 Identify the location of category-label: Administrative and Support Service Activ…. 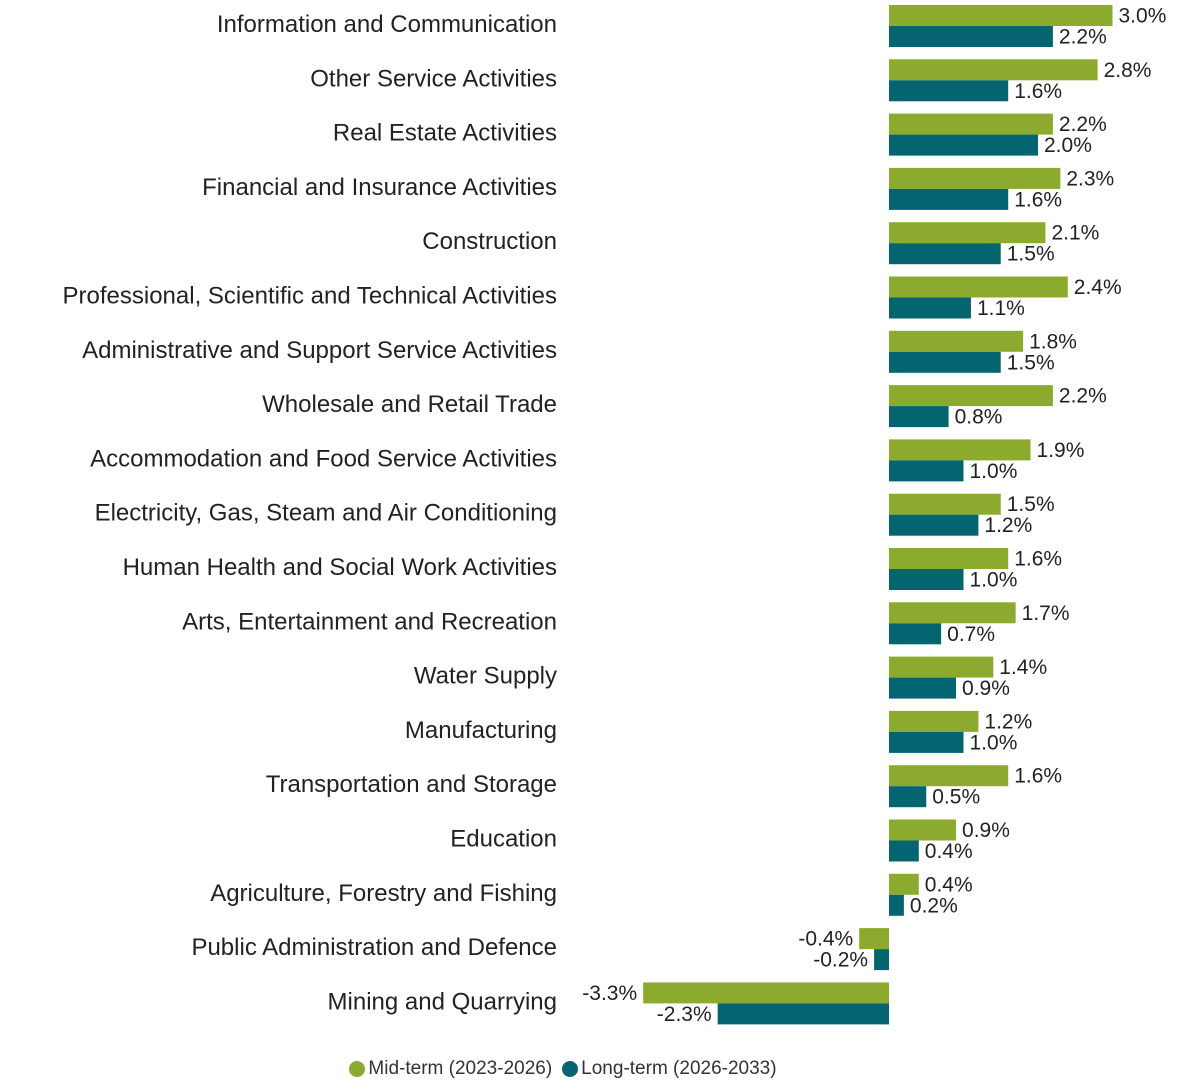
(319, 350).